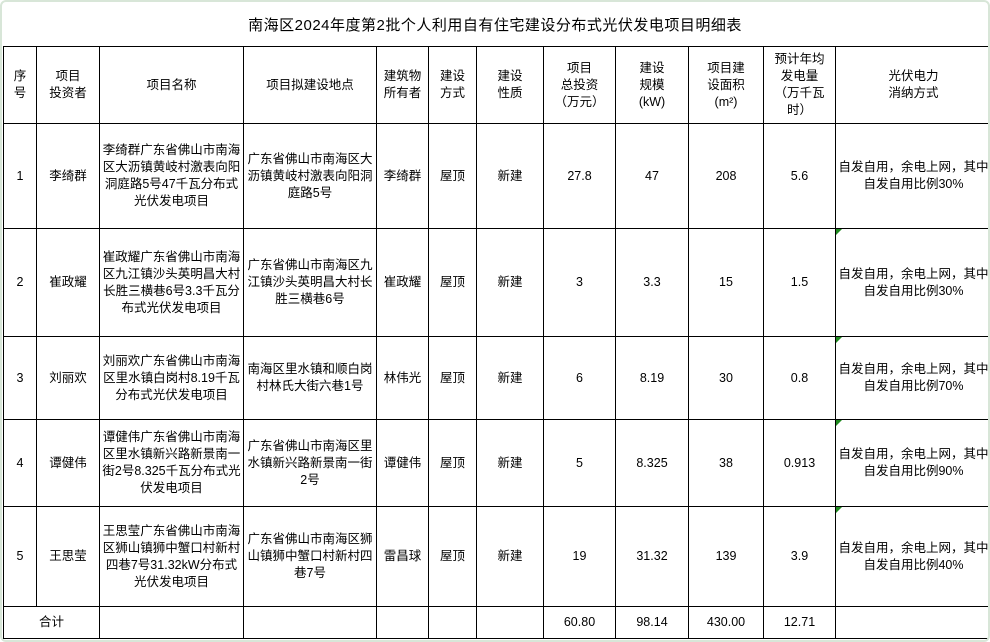  What do you see at coordinates (452, 85) in the screenshot?
I see `col-header-build-mode: 建设 方式` at bounding box center [452, 85].